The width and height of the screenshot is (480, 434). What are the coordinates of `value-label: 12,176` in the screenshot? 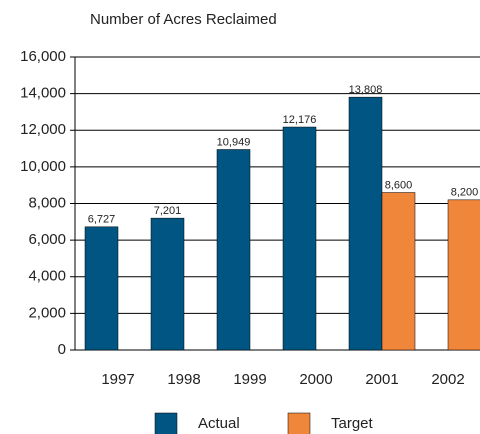 It's located at (300, 120).